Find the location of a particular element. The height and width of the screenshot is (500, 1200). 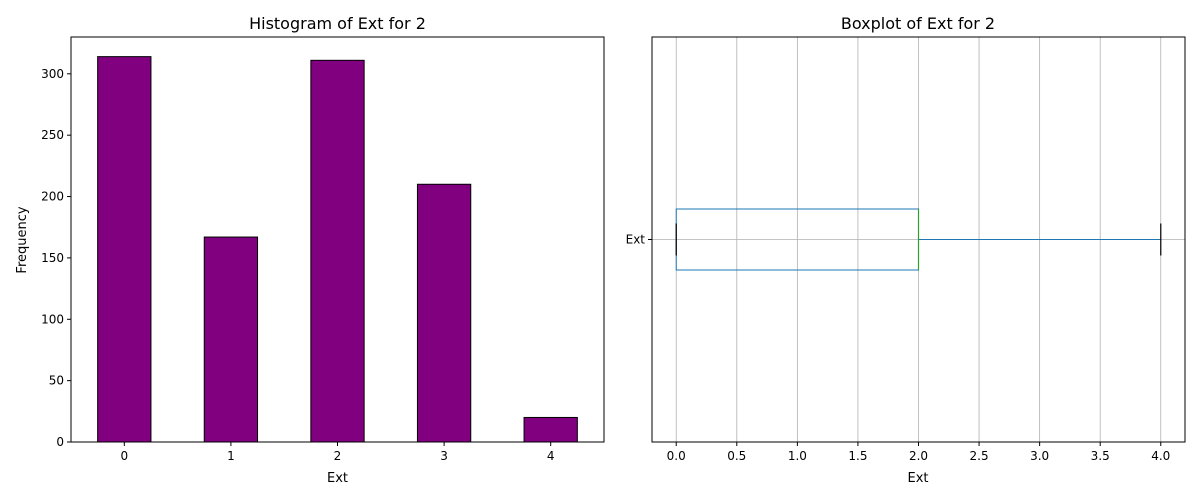

histogram-y-tick-label: 0 is located at coordinates (60, 442).